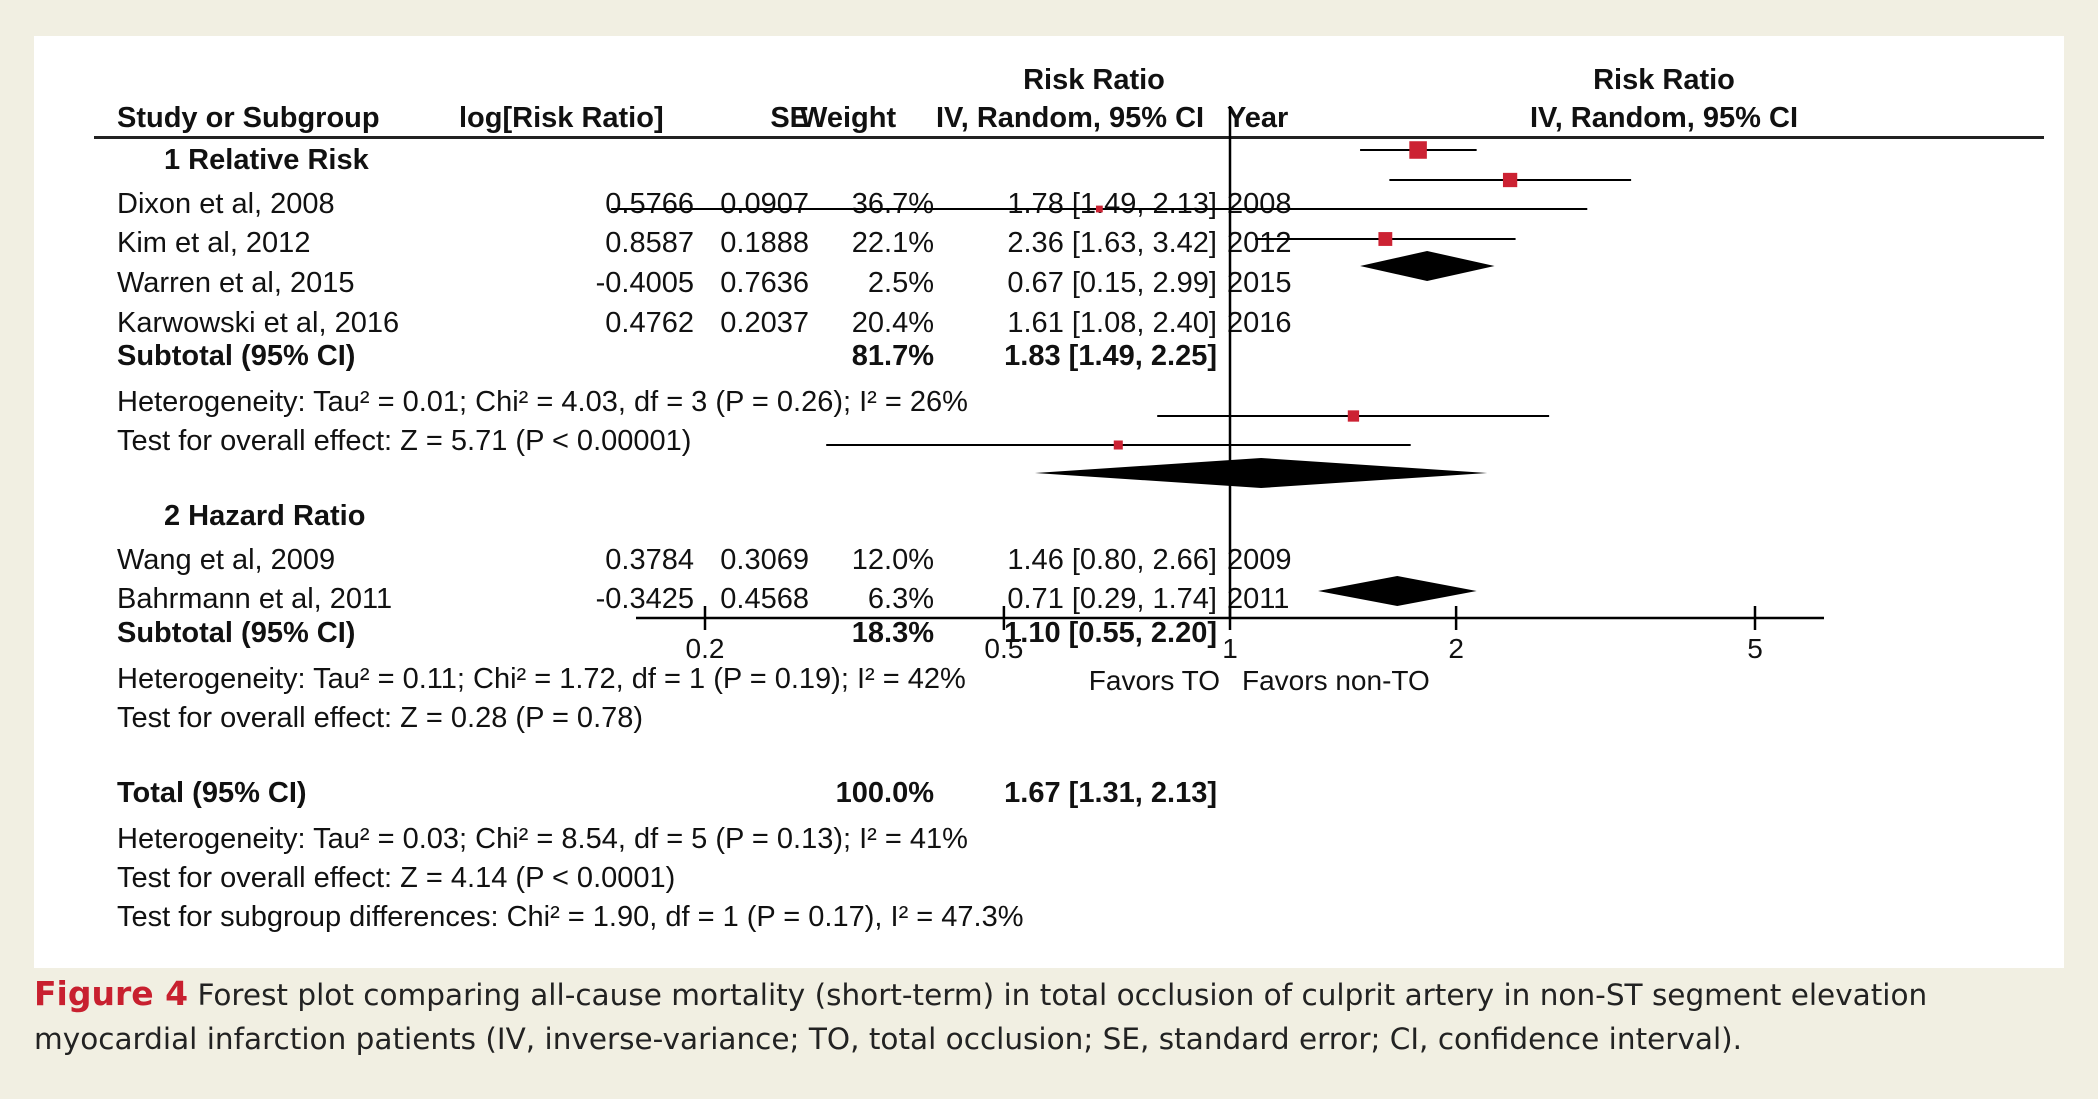 This screenshot has height=1099, width=2098. I want to click on study-se: 0.2037, so click(764, 323).